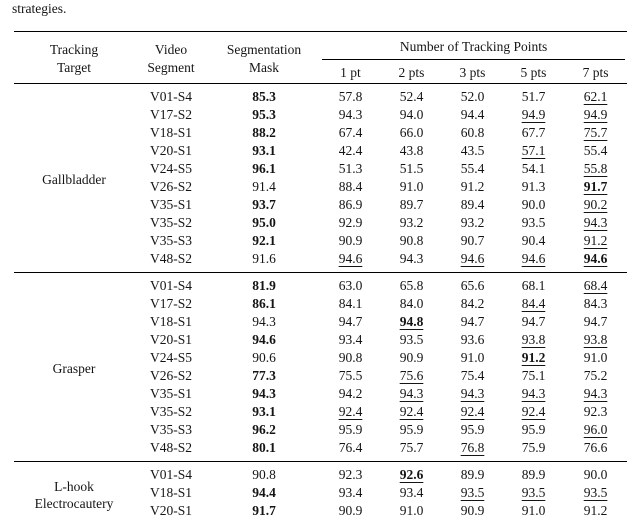  What do you see at coordinates (264, 430) in the screenshot?
I see `segmentation-mask-value: 96.2` at bounding box center [264, 430].